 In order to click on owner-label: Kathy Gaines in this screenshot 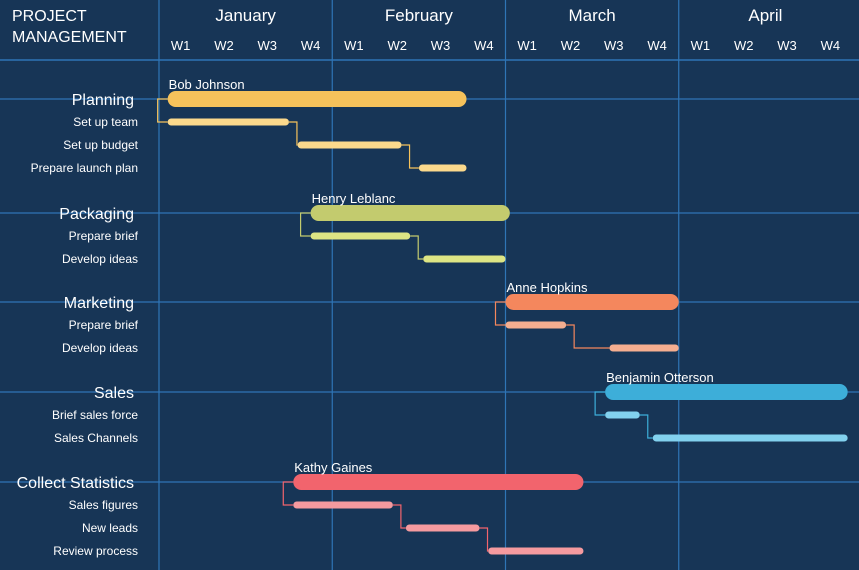, I will do `click(333, 467)`.